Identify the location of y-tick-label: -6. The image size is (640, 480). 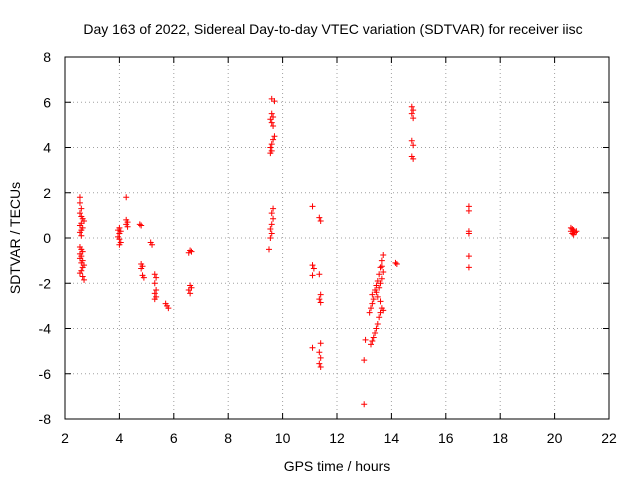
(45, 374).